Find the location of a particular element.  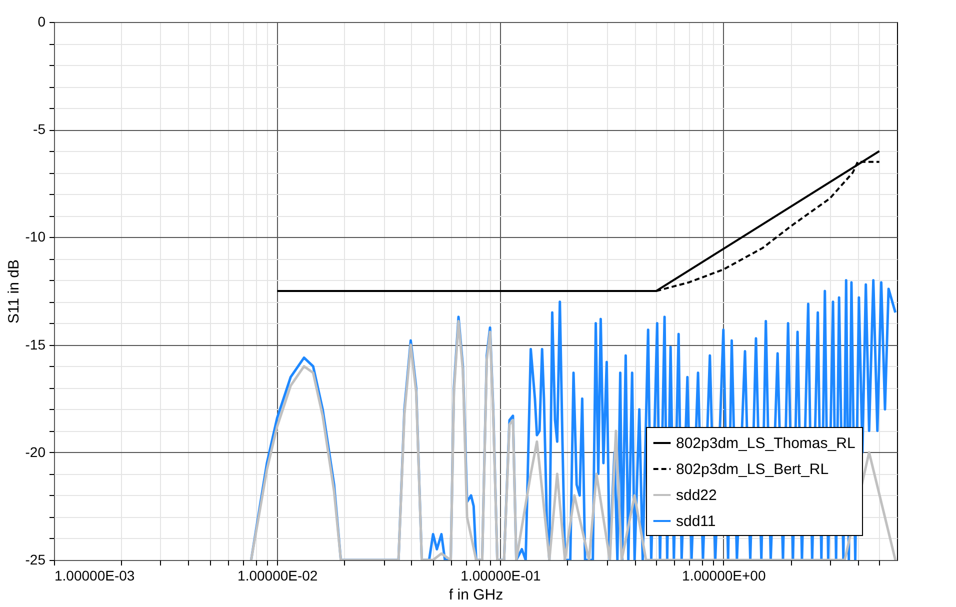

legend-label: 802p3dm_LS_Thomas_RL is located at coordinates (766, 443).